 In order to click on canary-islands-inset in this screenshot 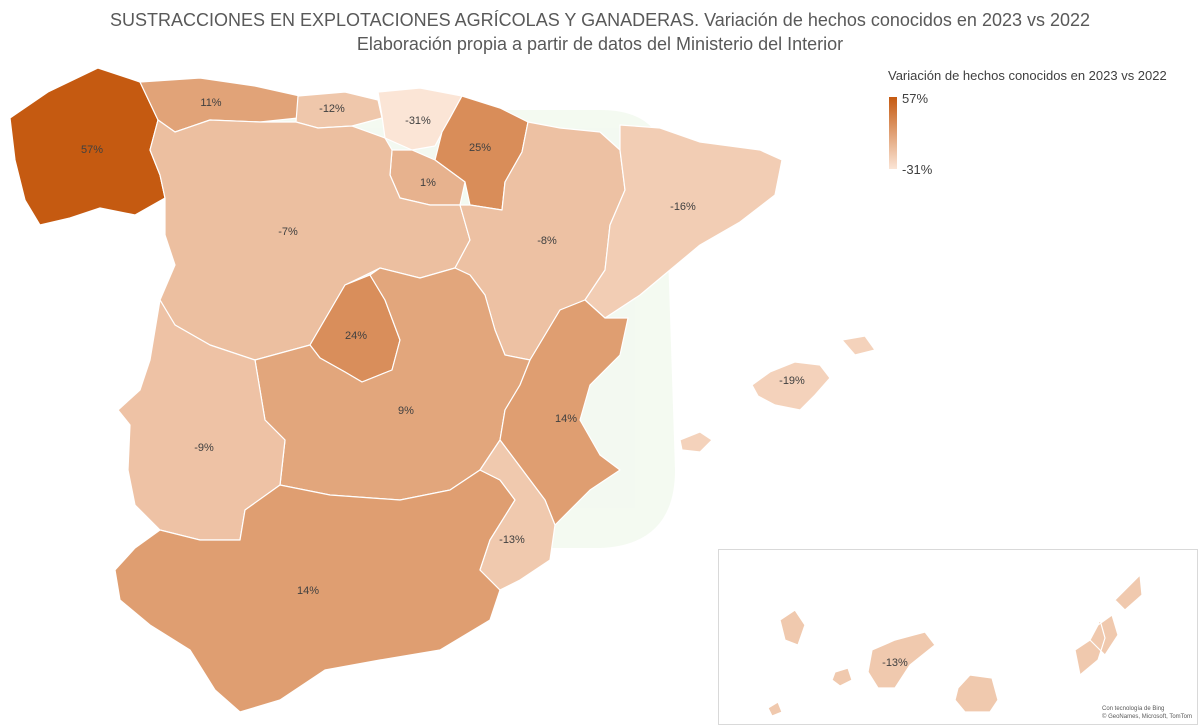, I will do `click(955, 645)`.